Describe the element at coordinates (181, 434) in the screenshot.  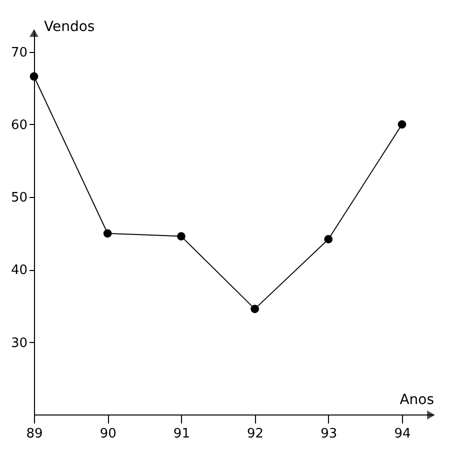
I see `x-tick-label: 91` at that location.